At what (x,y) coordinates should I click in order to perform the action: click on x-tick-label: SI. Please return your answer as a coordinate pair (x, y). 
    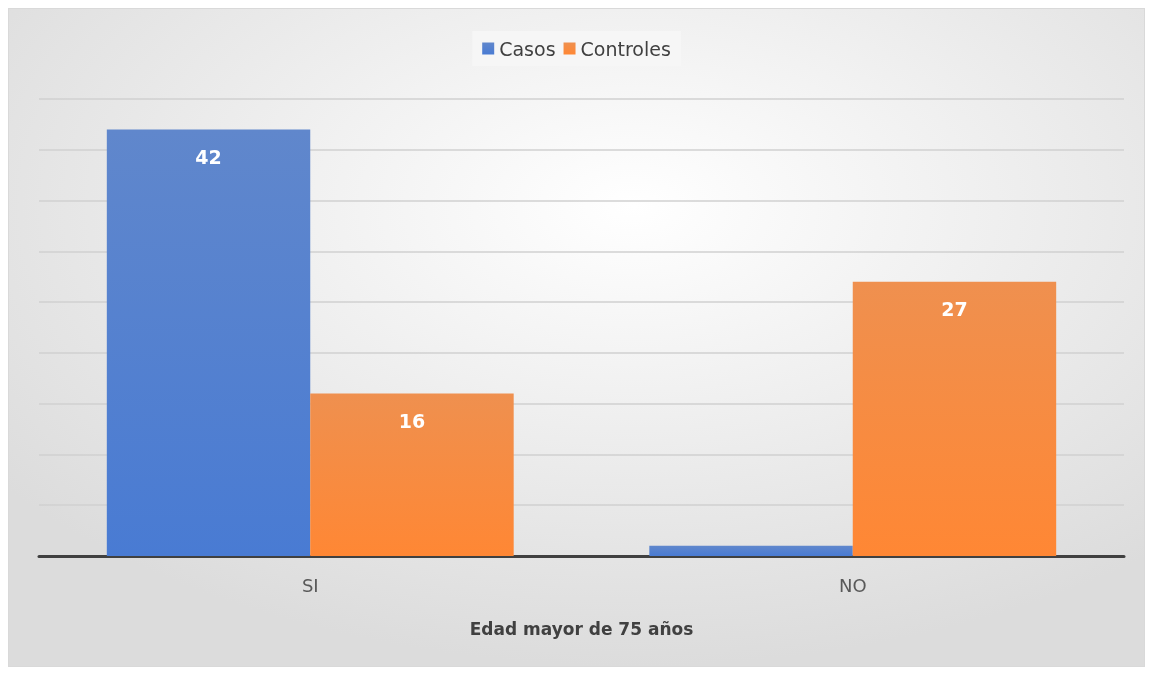
    Looking at the image, I should click on (310, 585).